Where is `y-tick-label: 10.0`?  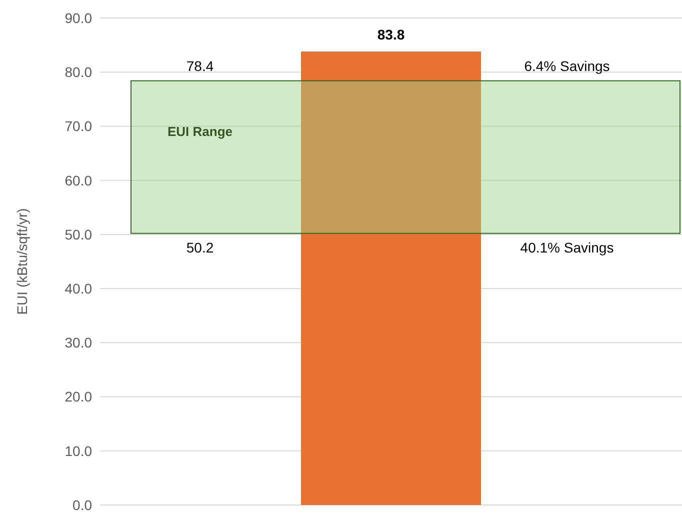 y-tick-label: 10.0 is located at coordinates (78, 450).